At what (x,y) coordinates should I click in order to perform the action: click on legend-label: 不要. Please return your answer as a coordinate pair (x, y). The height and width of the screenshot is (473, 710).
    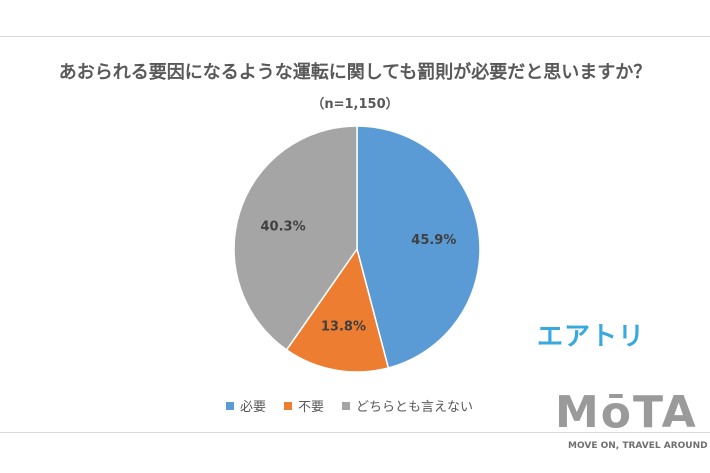
    Looking at the image, I should click on (311, 407).